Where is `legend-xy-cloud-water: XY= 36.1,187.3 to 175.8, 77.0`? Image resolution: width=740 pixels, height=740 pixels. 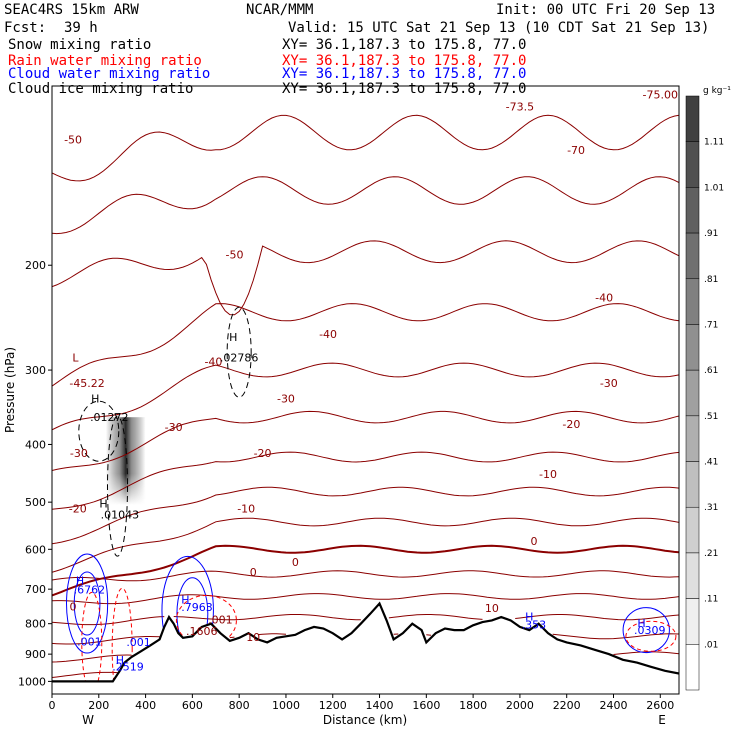
legend-xy-cloud-water: XY= 36.1,187.3 to 175.8, 77.0 is located at coordinates (404, 74).